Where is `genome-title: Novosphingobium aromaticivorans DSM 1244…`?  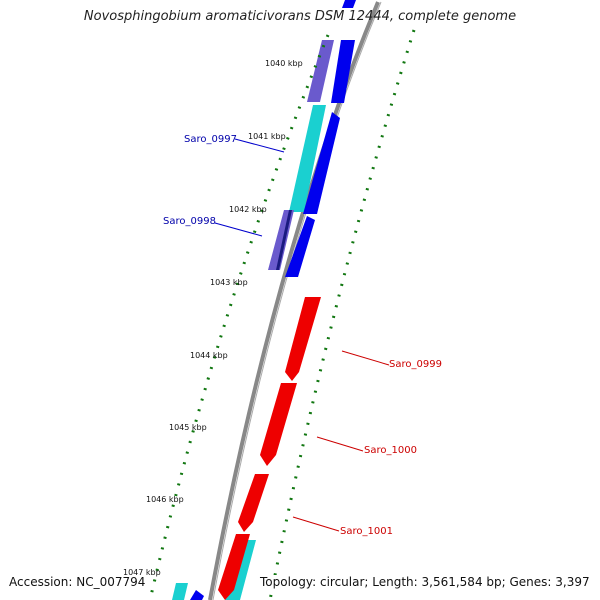
genome-title: Novosphingobium aromaticivorans DSM 1244… is located at coordinates (300, 16).